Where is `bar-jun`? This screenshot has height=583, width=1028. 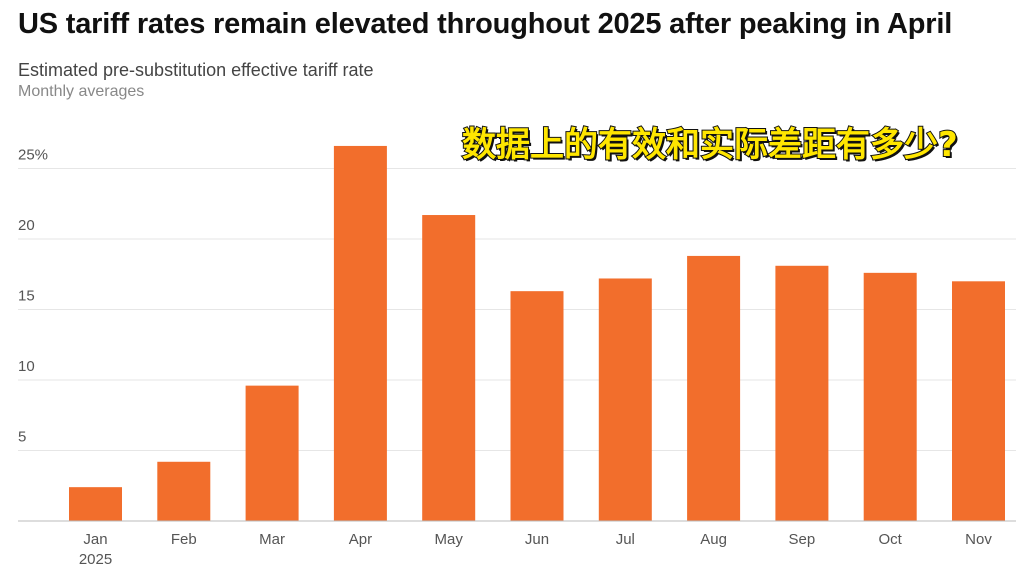 bar-jun is located at coordinates (537, 406).